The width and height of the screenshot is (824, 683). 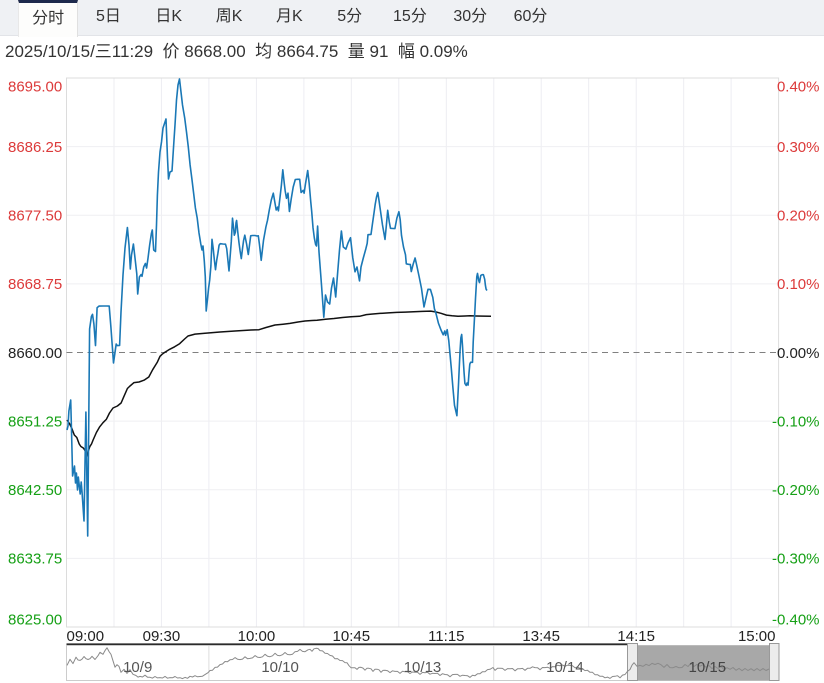 I want to click on svg-text: 10/10, so click(x=280, y=667).